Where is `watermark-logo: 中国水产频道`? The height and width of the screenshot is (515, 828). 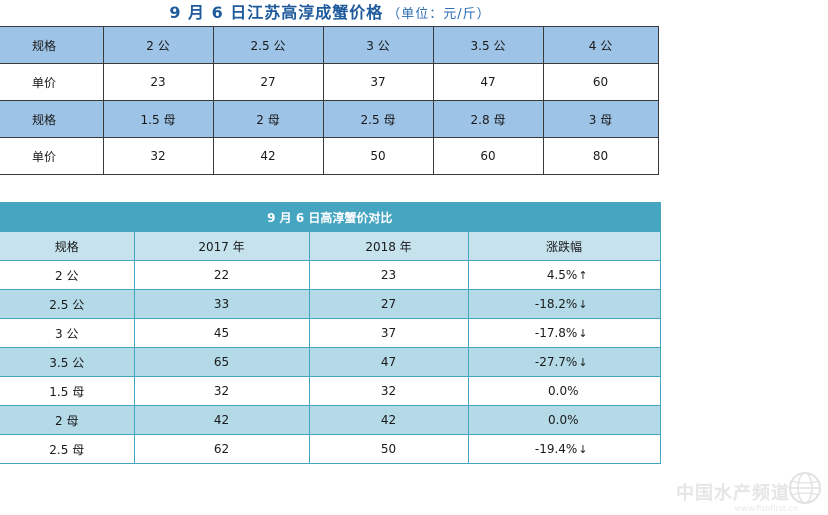 watermark-logo: 中国水产频道 is located at coordinates (733, 493).